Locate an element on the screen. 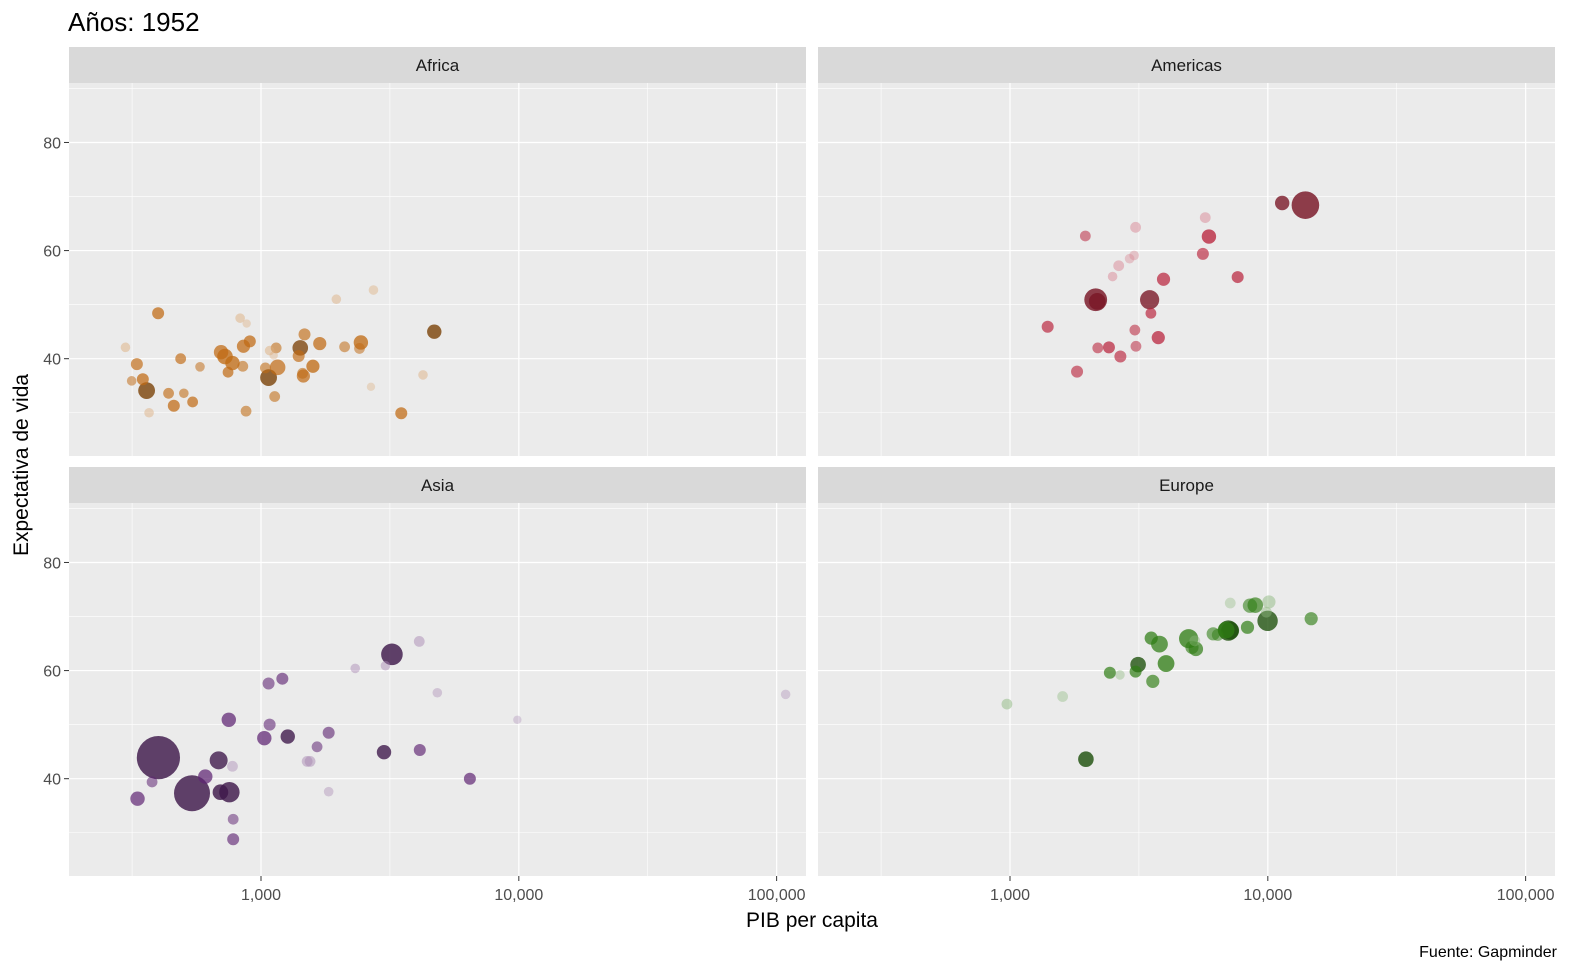  facet-strip-label: Asia is located at coordinates (438, 485).